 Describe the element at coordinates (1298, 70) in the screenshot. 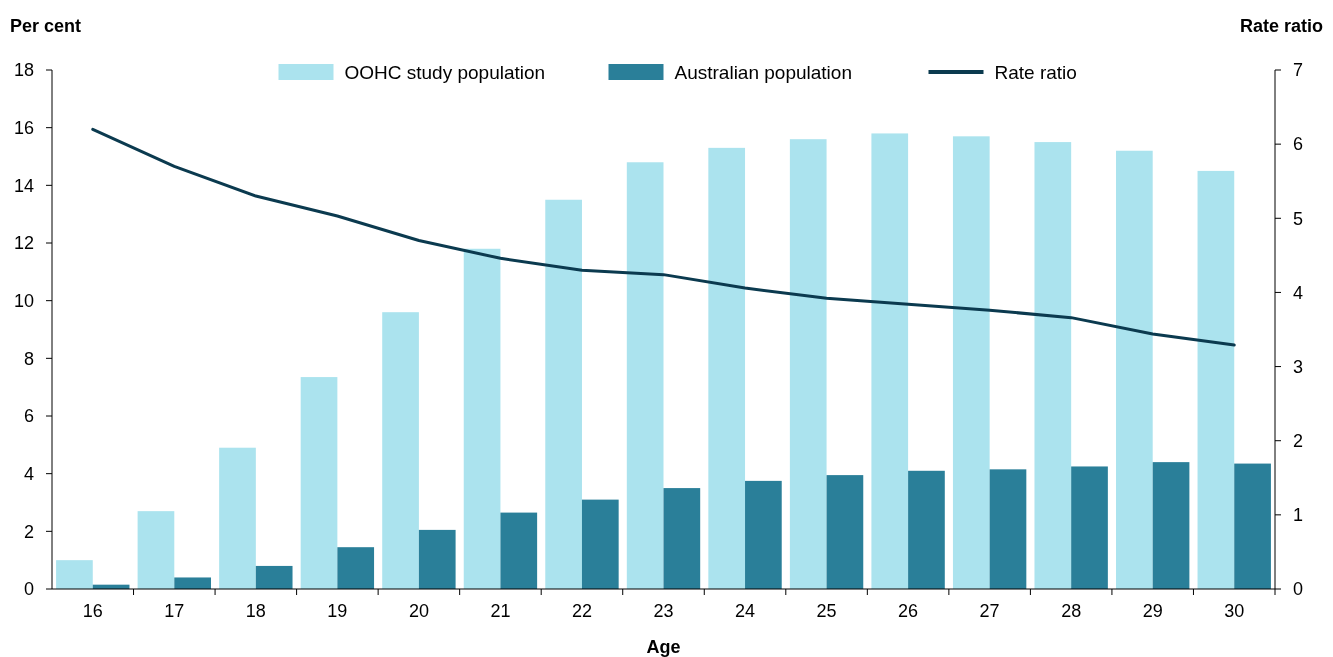

I see `y2-tick-label: 7` at that location.